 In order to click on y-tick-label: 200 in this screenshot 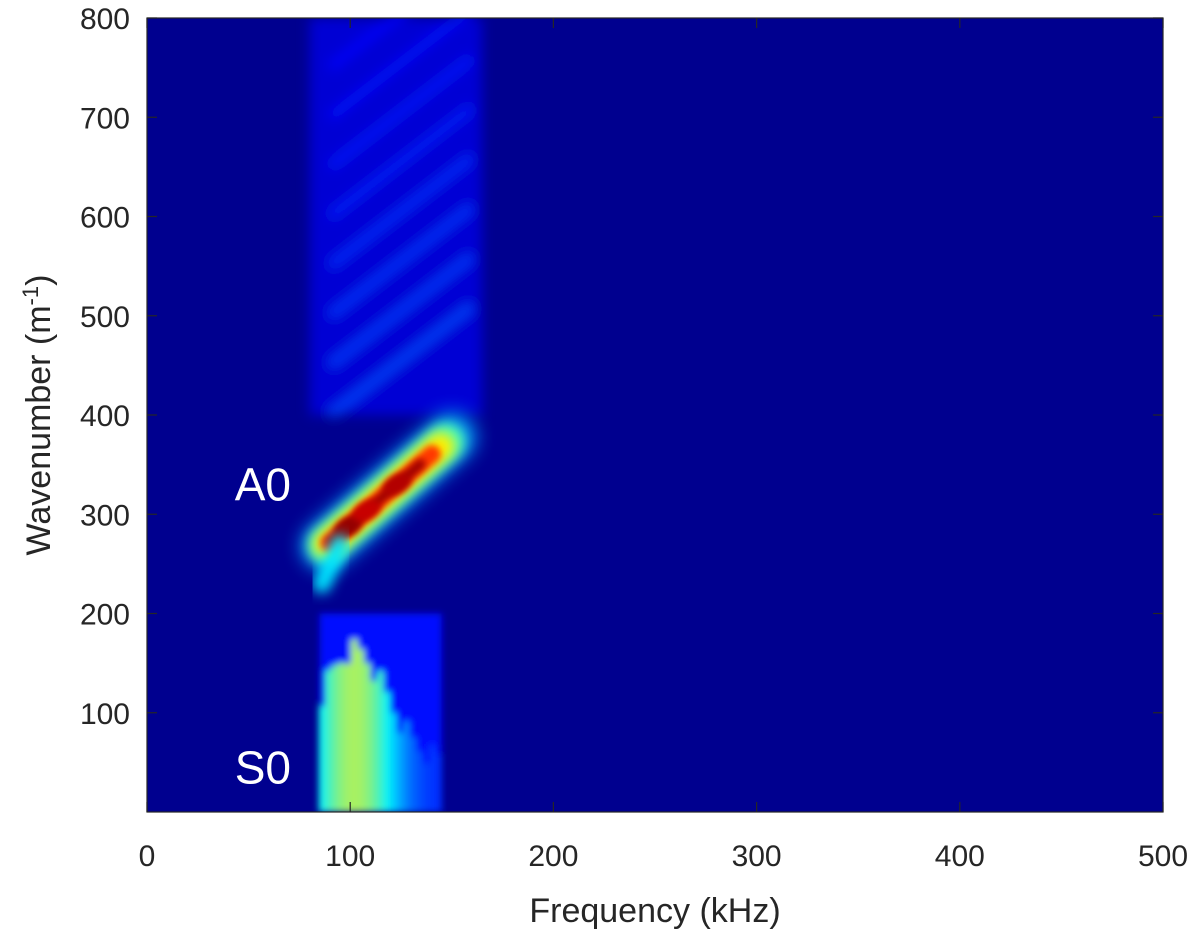, I will do `click(105, 615)`.